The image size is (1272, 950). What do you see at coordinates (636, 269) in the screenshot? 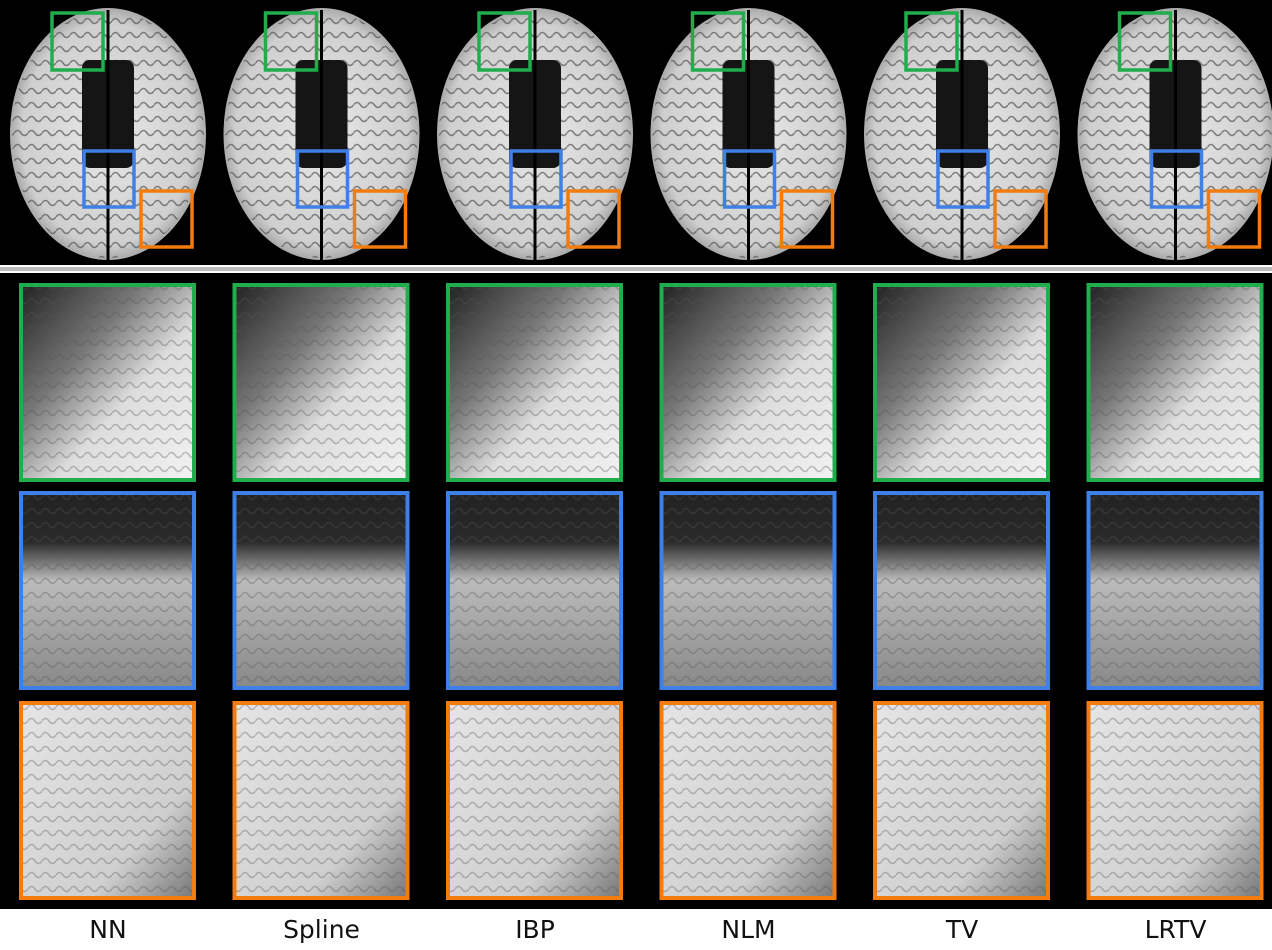
I see `separator` at bounding box center [636, 269].